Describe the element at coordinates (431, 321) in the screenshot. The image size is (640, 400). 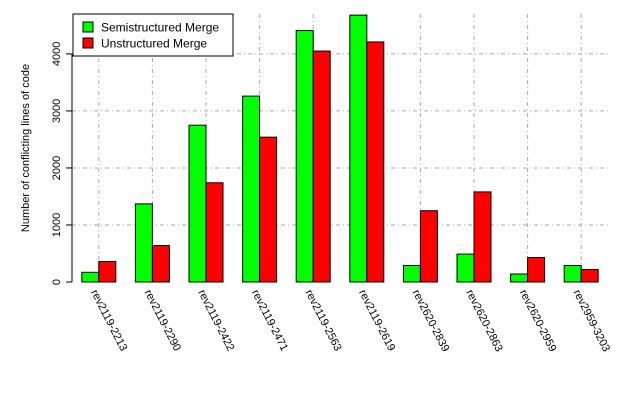
I see `x-tick-label: rev2620-2839` at that location.